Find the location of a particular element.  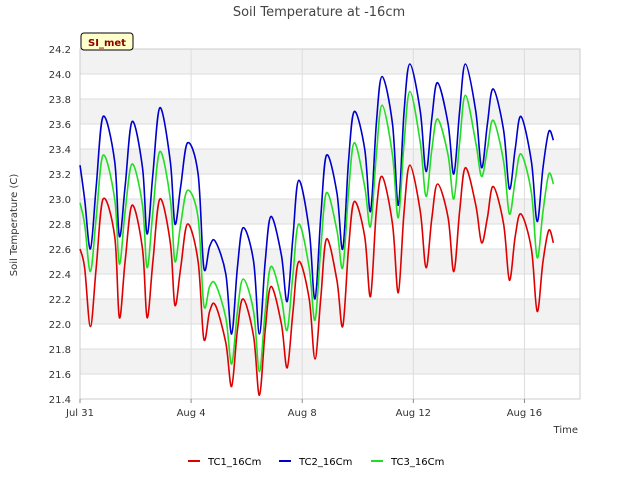

y-axis-label: Soil Temperature (C) is located at coordinates (14, 225).